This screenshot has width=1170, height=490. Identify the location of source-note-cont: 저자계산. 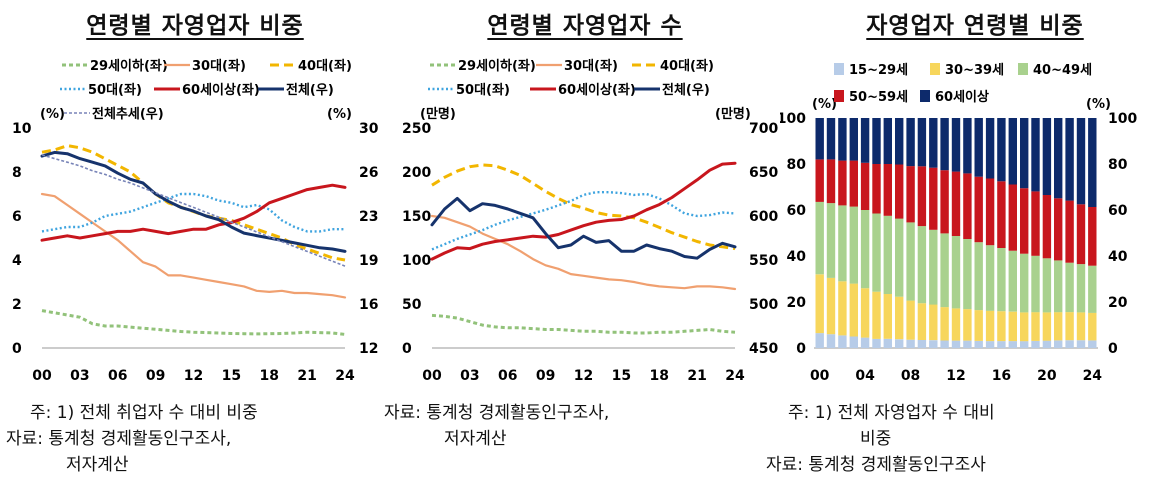
(475, 439).